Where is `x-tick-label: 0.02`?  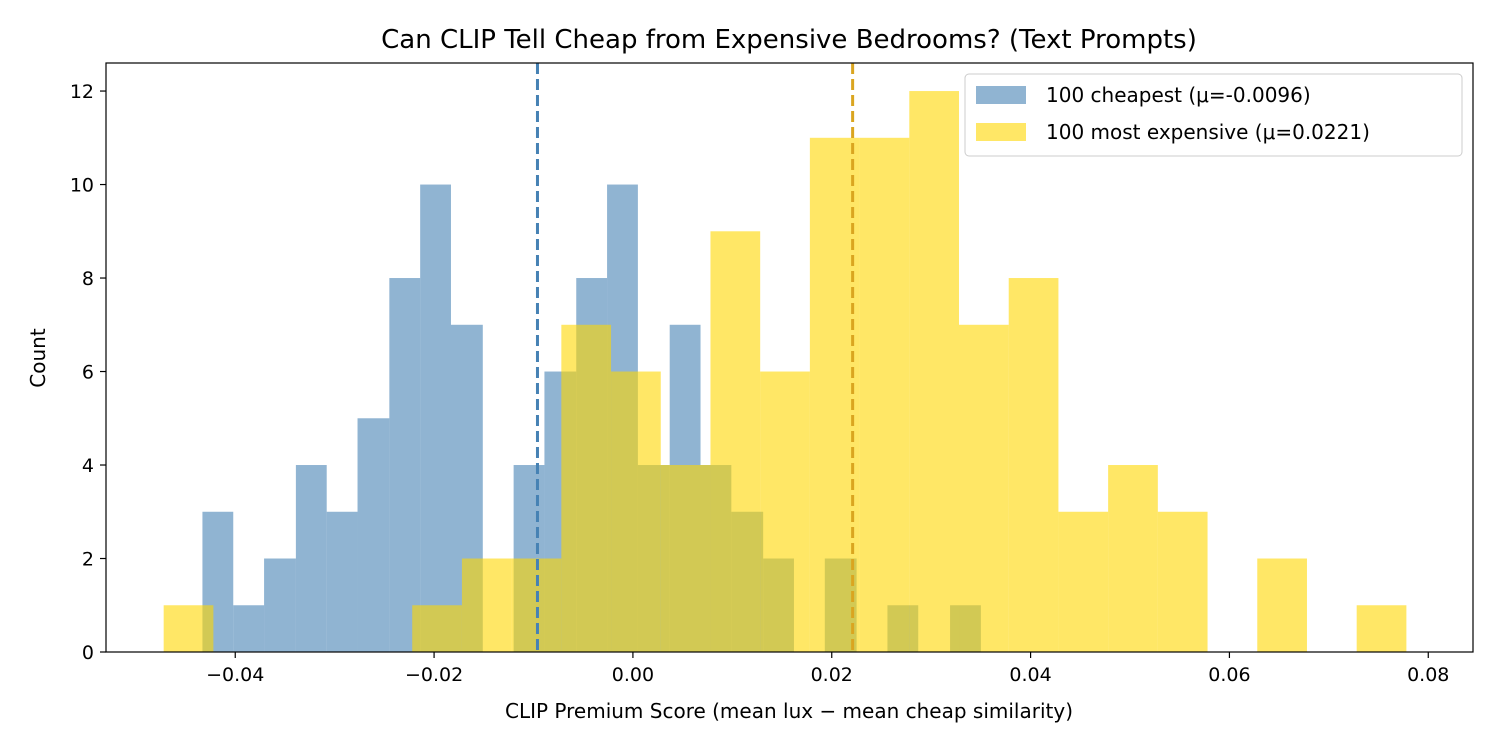 x-tick-label: 0.02 is located at coordinates (832, 675).